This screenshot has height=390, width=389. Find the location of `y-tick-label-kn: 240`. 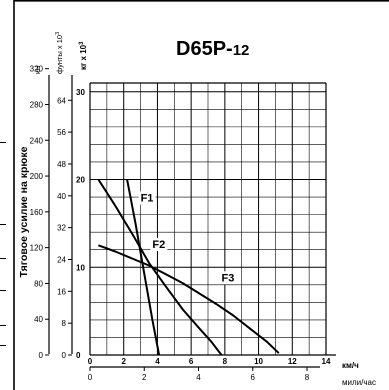

y-tick-label-kn: 240 is located at coordinates (37, 140).